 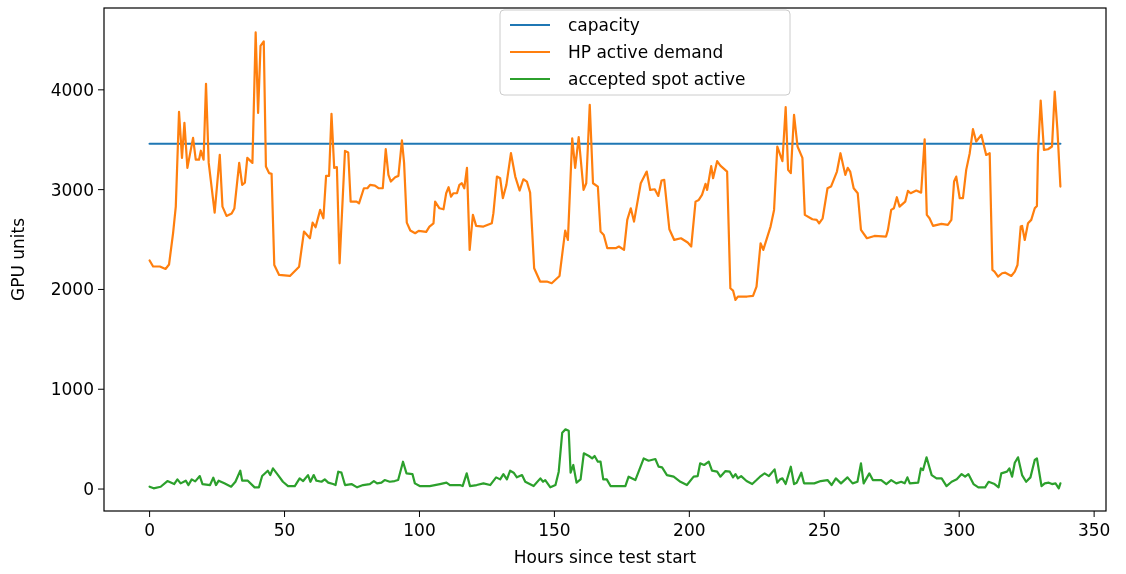 I want to click on x-tick-label: 50, so click(x=284, y=530).